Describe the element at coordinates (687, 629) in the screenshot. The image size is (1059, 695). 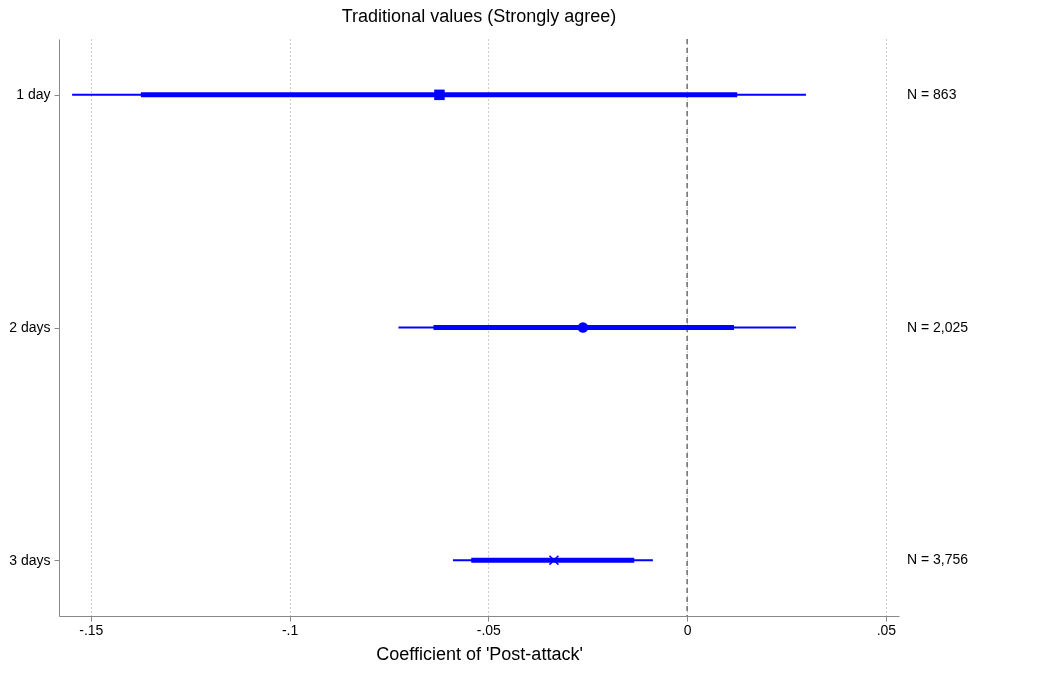
I see `x-tick-label: 0` at that location.